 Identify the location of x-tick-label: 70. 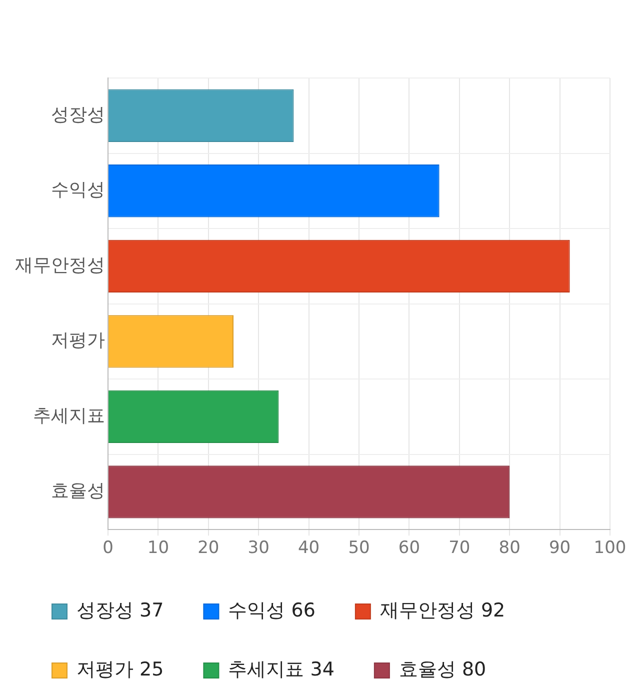
(459, 548).